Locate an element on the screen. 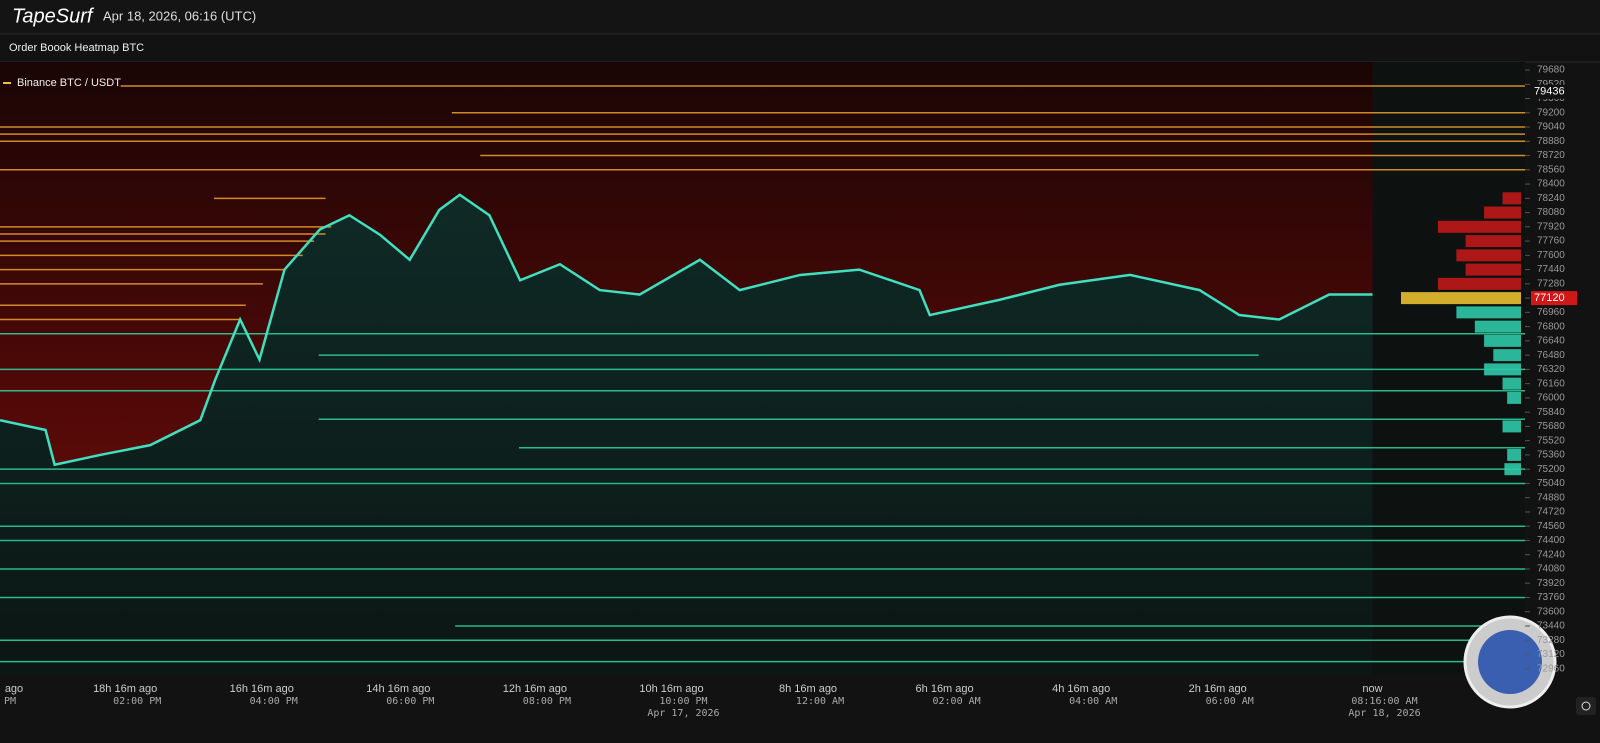  y-tick-label: 76480 is located at coordinates (1551, 355).